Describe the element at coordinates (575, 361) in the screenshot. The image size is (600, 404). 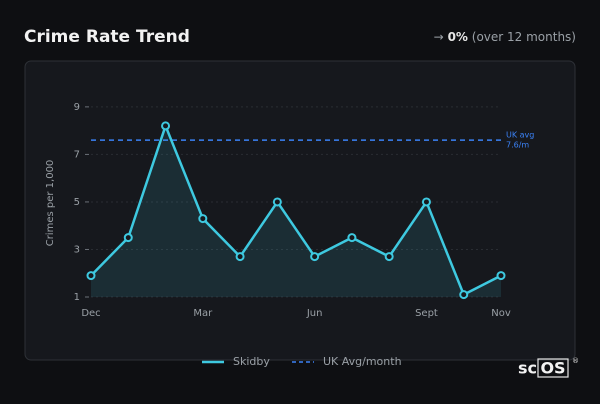
I see `logo-mark: ®` at that location.